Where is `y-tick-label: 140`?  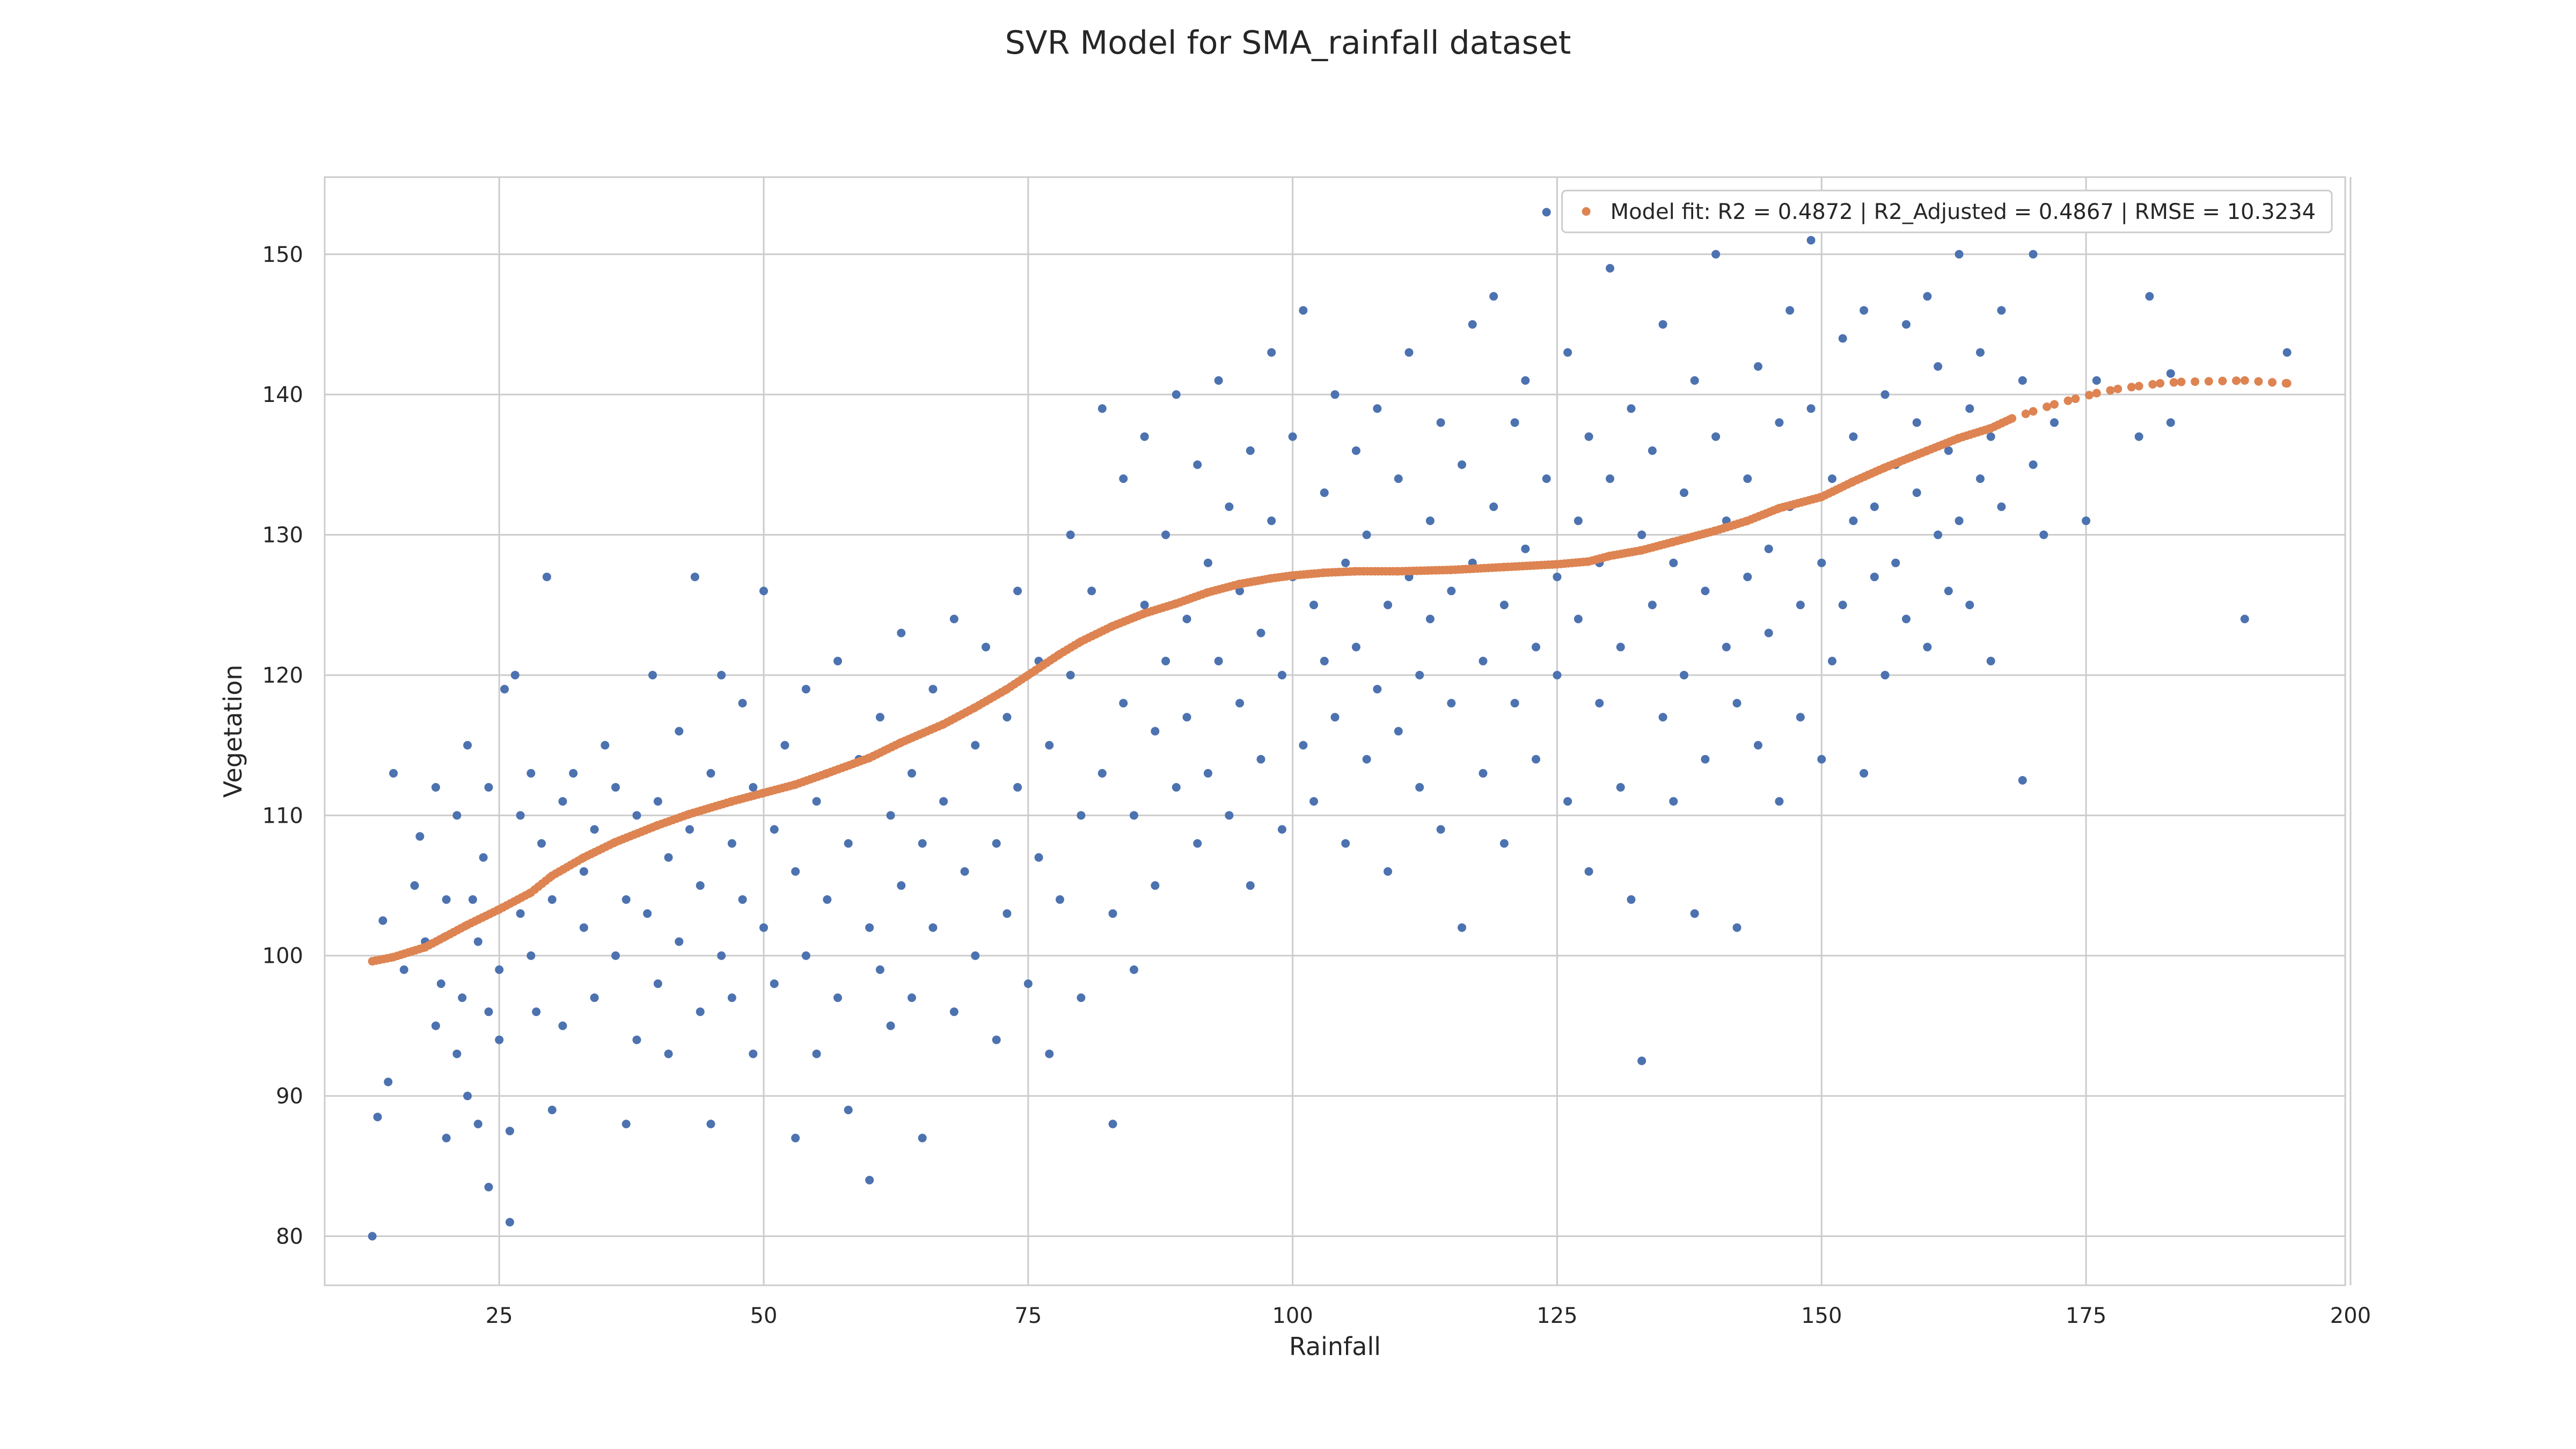
y-tick-label: 140 is located at coordinates (282, 395).